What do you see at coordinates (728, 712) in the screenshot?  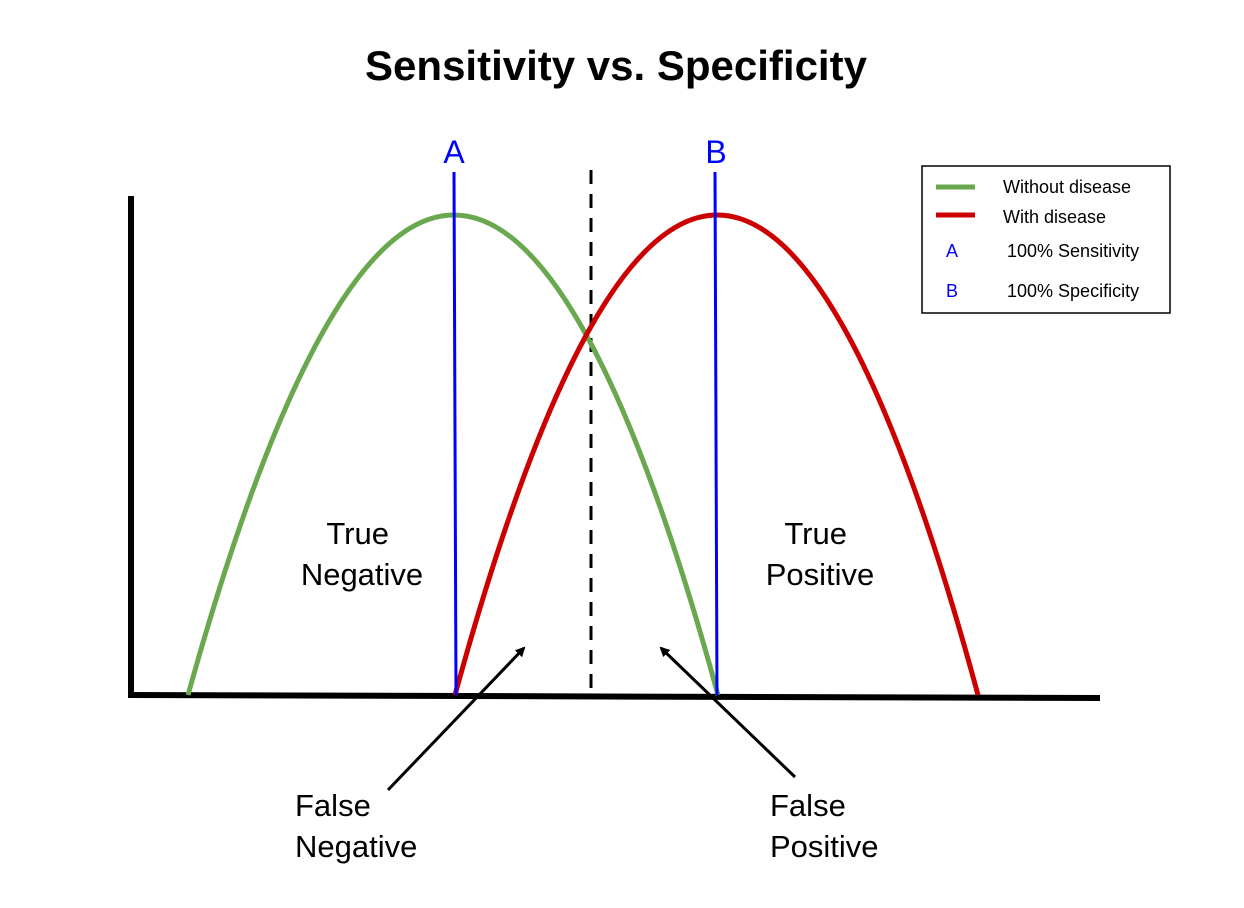 I see `false-positive-arrow` at bounding box center [728, 712].